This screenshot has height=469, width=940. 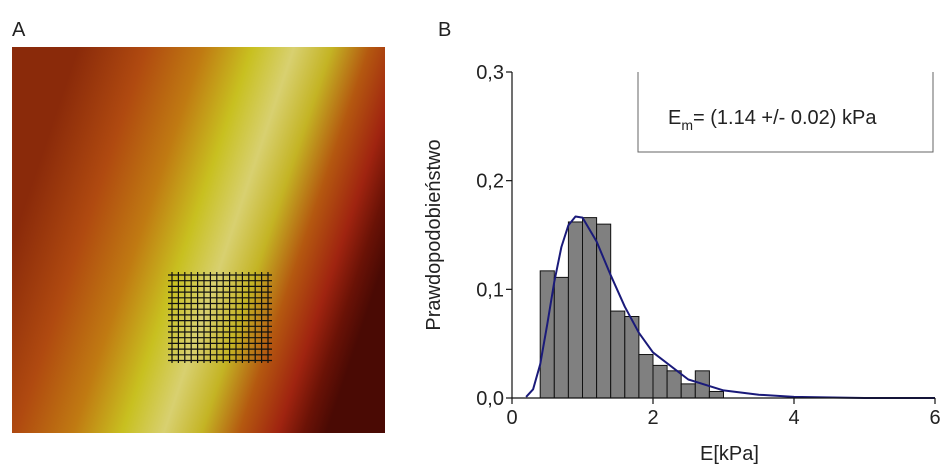 What do you see at coordinates (490, 290) in the screenshot?
I see `y-tick-label: 0,1` at bounding box center [490, 290].